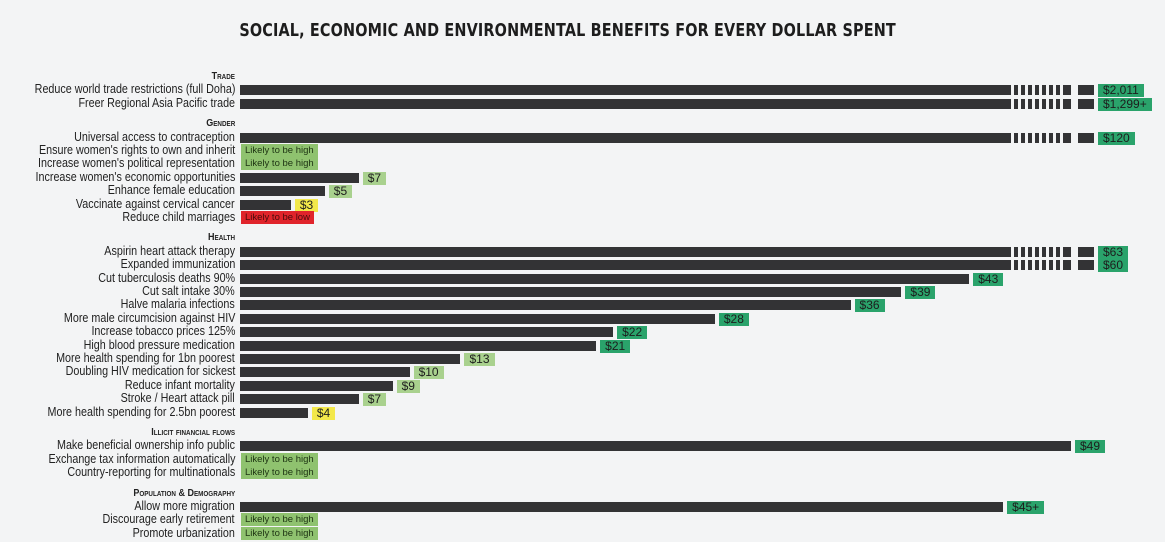 Image resolution: width=1165 pixels, height=542 pixels. What do you see at coordinates (166, 278) in the screenshot?
I see `row-label: Cut tuberculosis deaths 90%` at bounding box center [166, 278].